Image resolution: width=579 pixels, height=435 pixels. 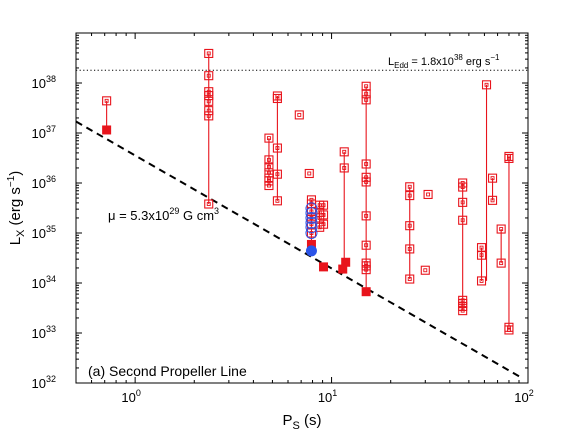 I want to click on x-axis-label: PS (s), so click(x=301, y=422).